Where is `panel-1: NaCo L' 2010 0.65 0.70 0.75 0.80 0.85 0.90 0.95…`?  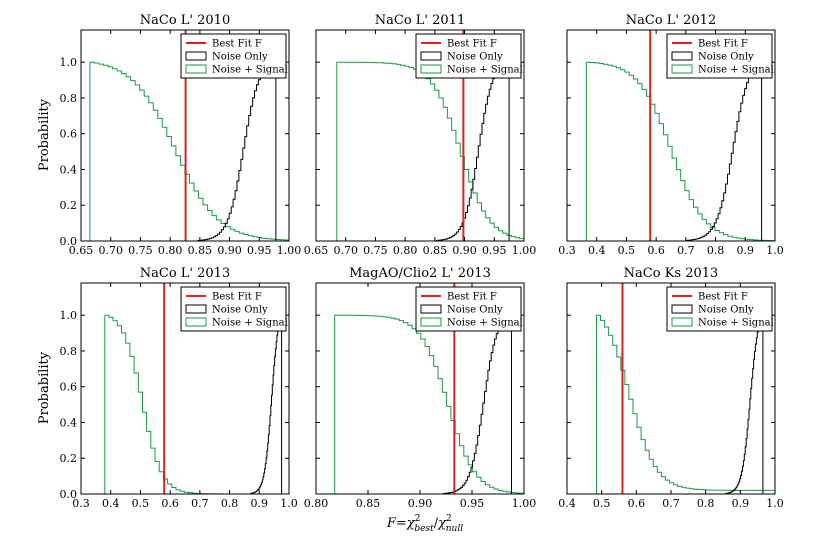 panel-1: NaCo L' 2010 0.65 0.70 0.75 0.80 0.85 0.90 0.95… is located at coordinates (181, 135).